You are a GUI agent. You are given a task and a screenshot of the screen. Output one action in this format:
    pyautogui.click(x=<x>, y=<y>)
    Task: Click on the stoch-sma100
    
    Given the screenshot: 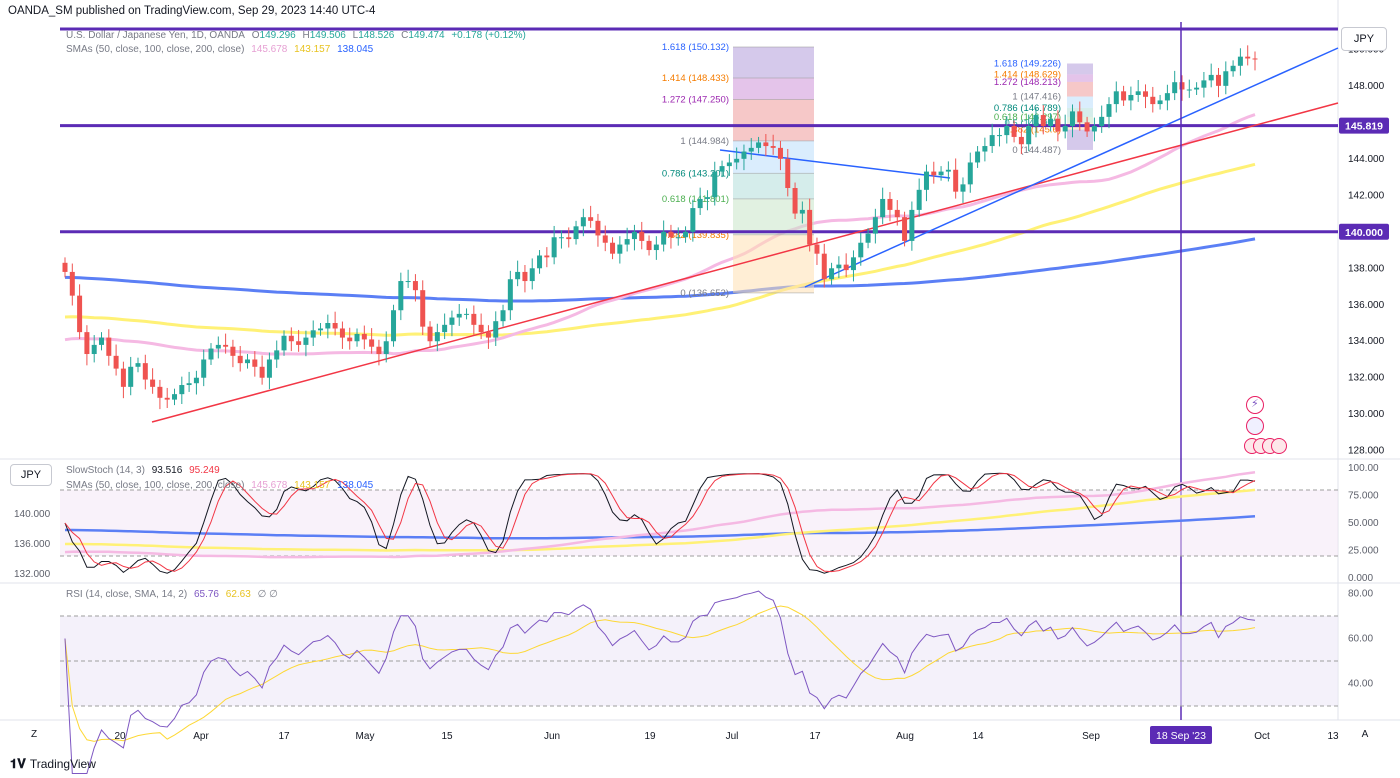 What is the action you would take?
    pyautogui.click(x=660, y=520)
    